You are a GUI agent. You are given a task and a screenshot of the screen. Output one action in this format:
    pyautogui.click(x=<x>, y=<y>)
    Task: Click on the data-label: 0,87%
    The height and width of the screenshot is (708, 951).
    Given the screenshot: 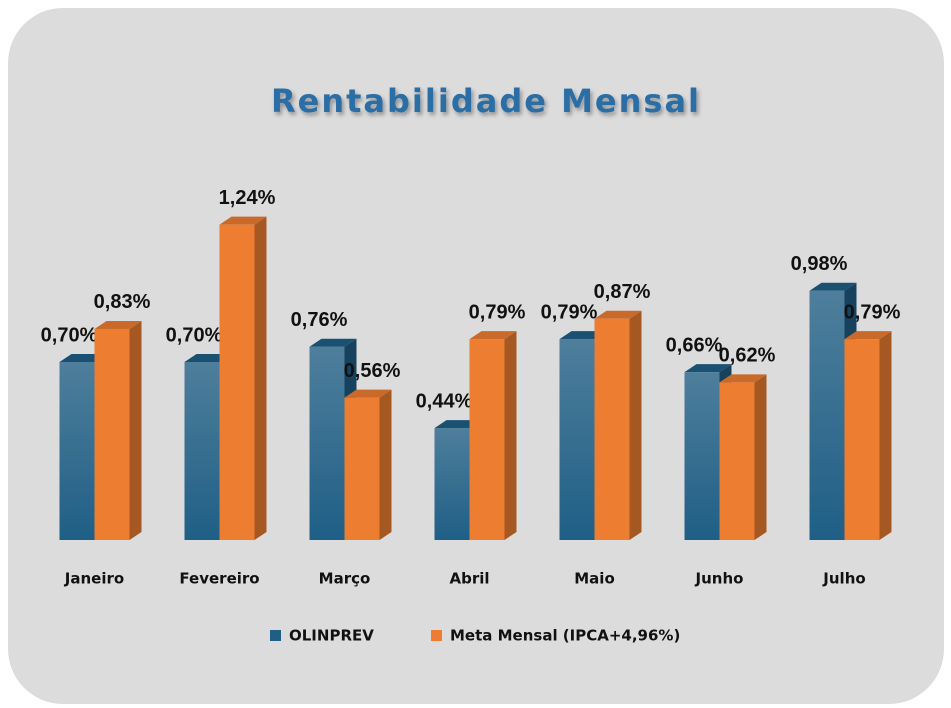 What is the action you would take?
    pyautogui.click(x=622, y=292)
    